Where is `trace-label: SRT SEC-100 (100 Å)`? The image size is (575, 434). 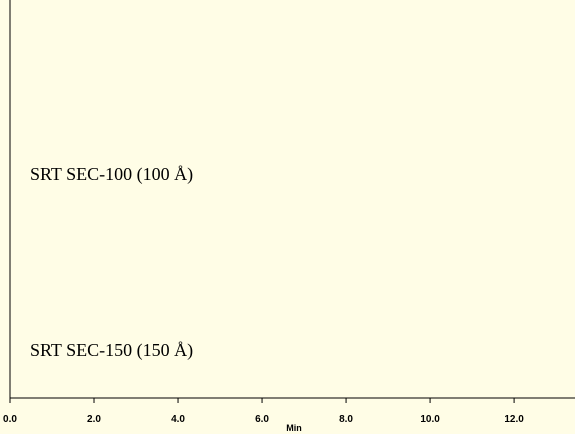
trace-label: SRT SEC-100 (100 Å) is located at coordinates (111, 174).